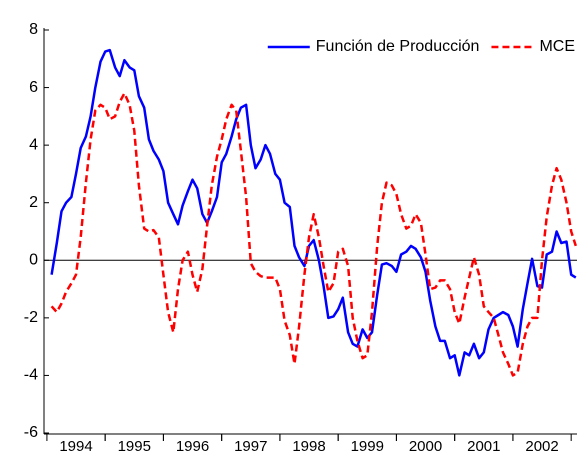 Image resolution: width=578 pixels, height=460 pixels. What do you see at coordinates (33, 144) in the screenshot?
I see `y-tick-label: 4` at bounding box center [33, 144].